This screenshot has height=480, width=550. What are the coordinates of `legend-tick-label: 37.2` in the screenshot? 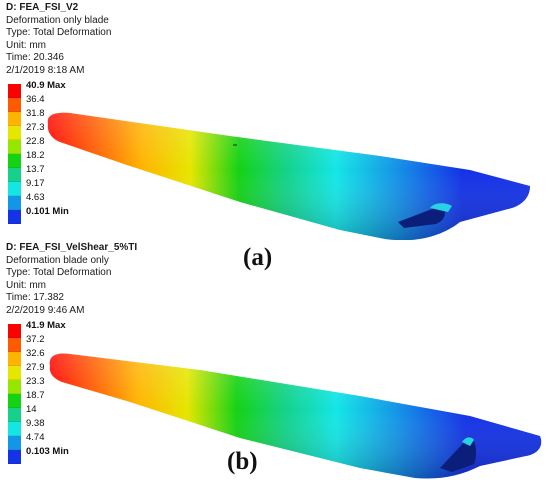 It's located at (35, 339).